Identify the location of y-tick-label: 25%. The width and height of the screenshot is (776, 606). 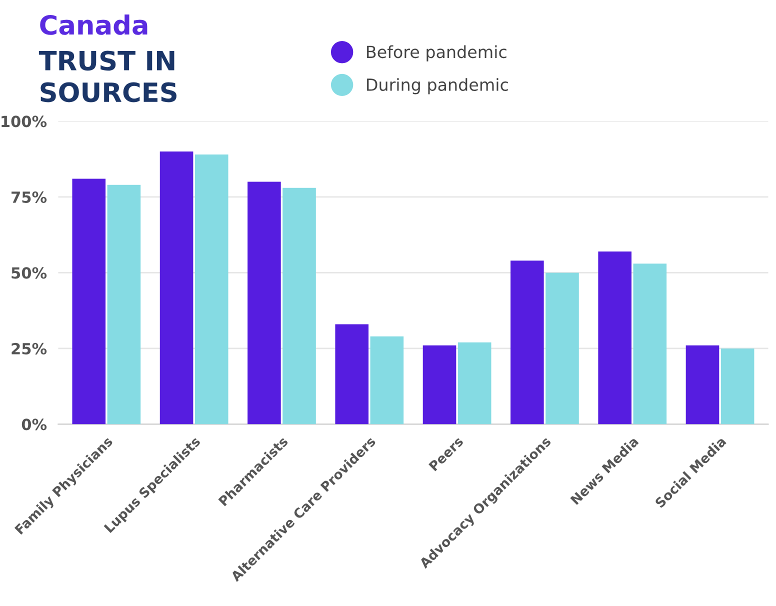
(29, 348).